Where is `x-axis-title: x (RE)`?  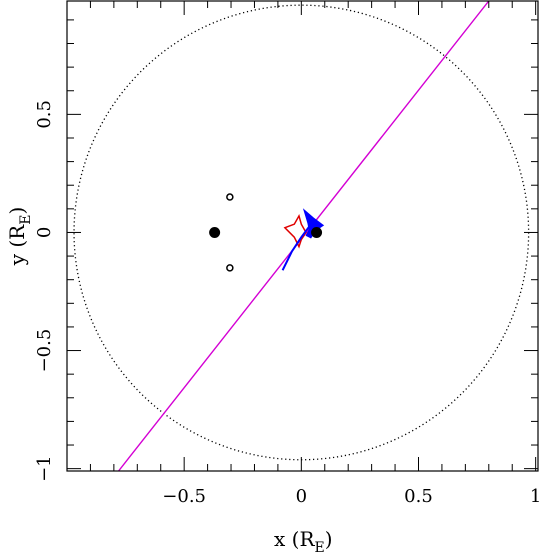 x-axis-title: x (RE) is located at coordinates (303, 541).